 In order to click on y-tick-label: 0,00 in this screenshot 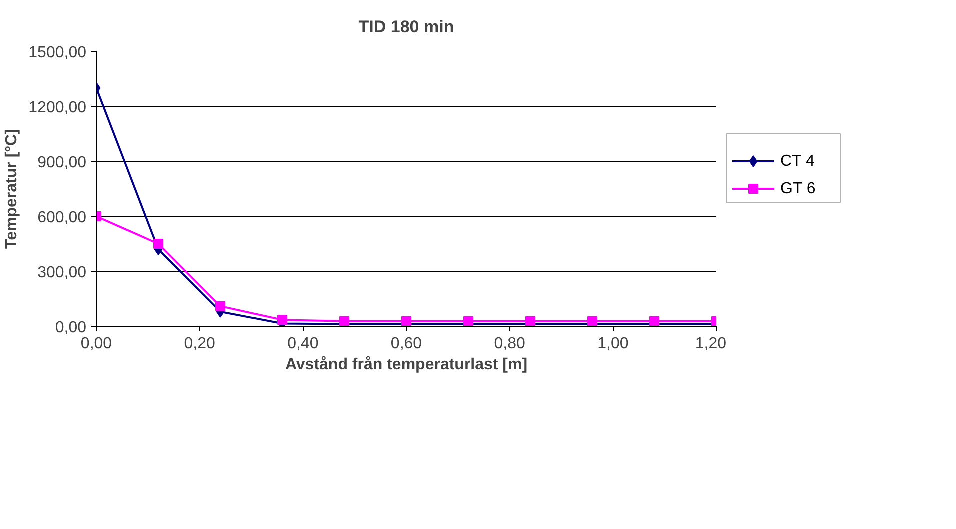, I will do `click(71, 328)`.